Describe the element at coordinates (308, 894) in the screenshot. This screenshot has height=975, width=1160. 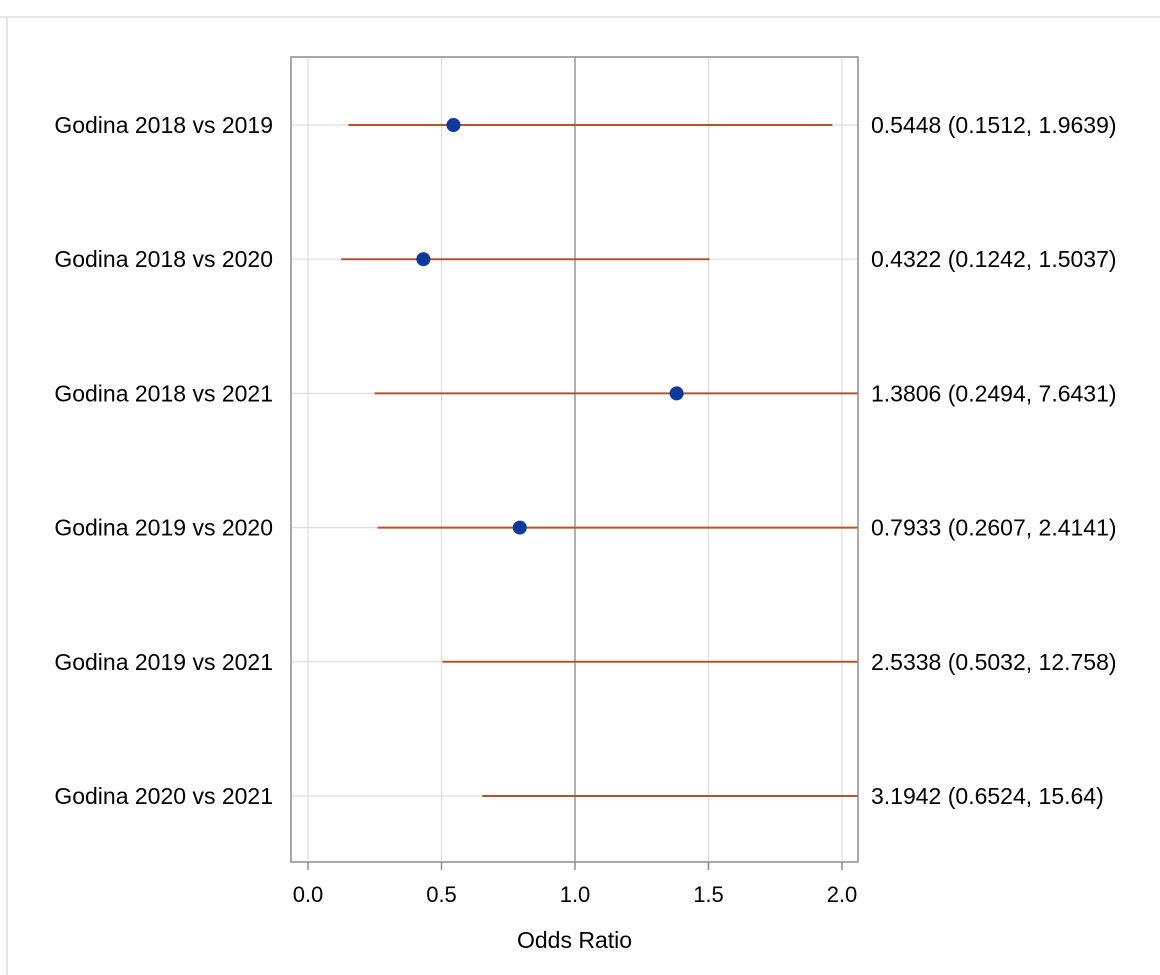
I see `x-tick-label: 0.0` at that location.